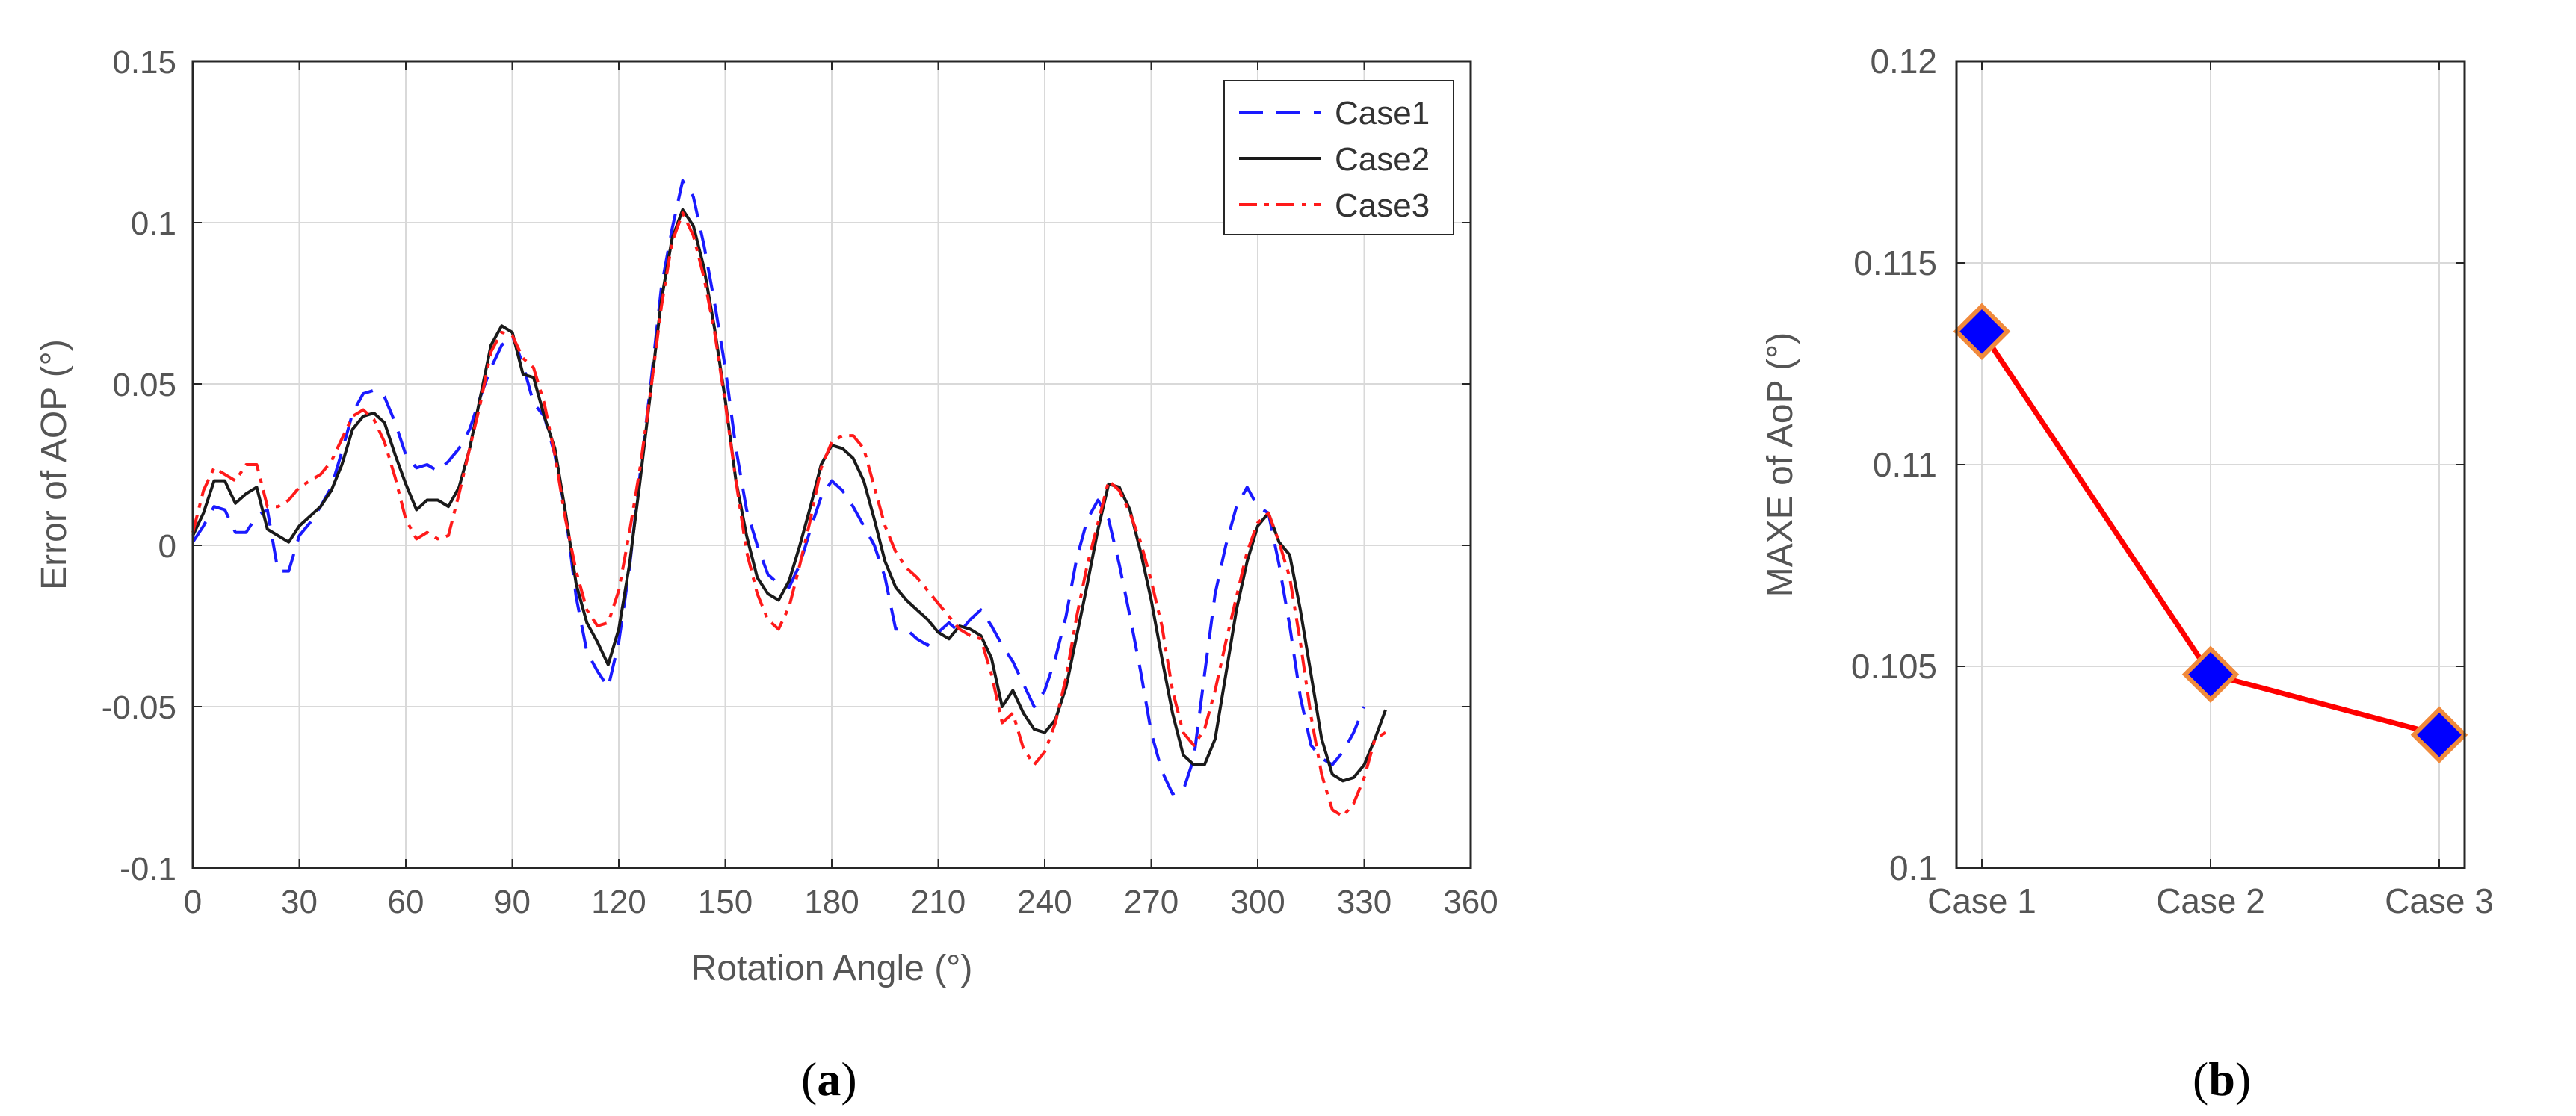 The image size is (2576, 1116). What do you see at coordinates (1903, 61) in the screenshot?
I see `panel-b-ytick-label: 0.12` at bounding box center [1903, 61].